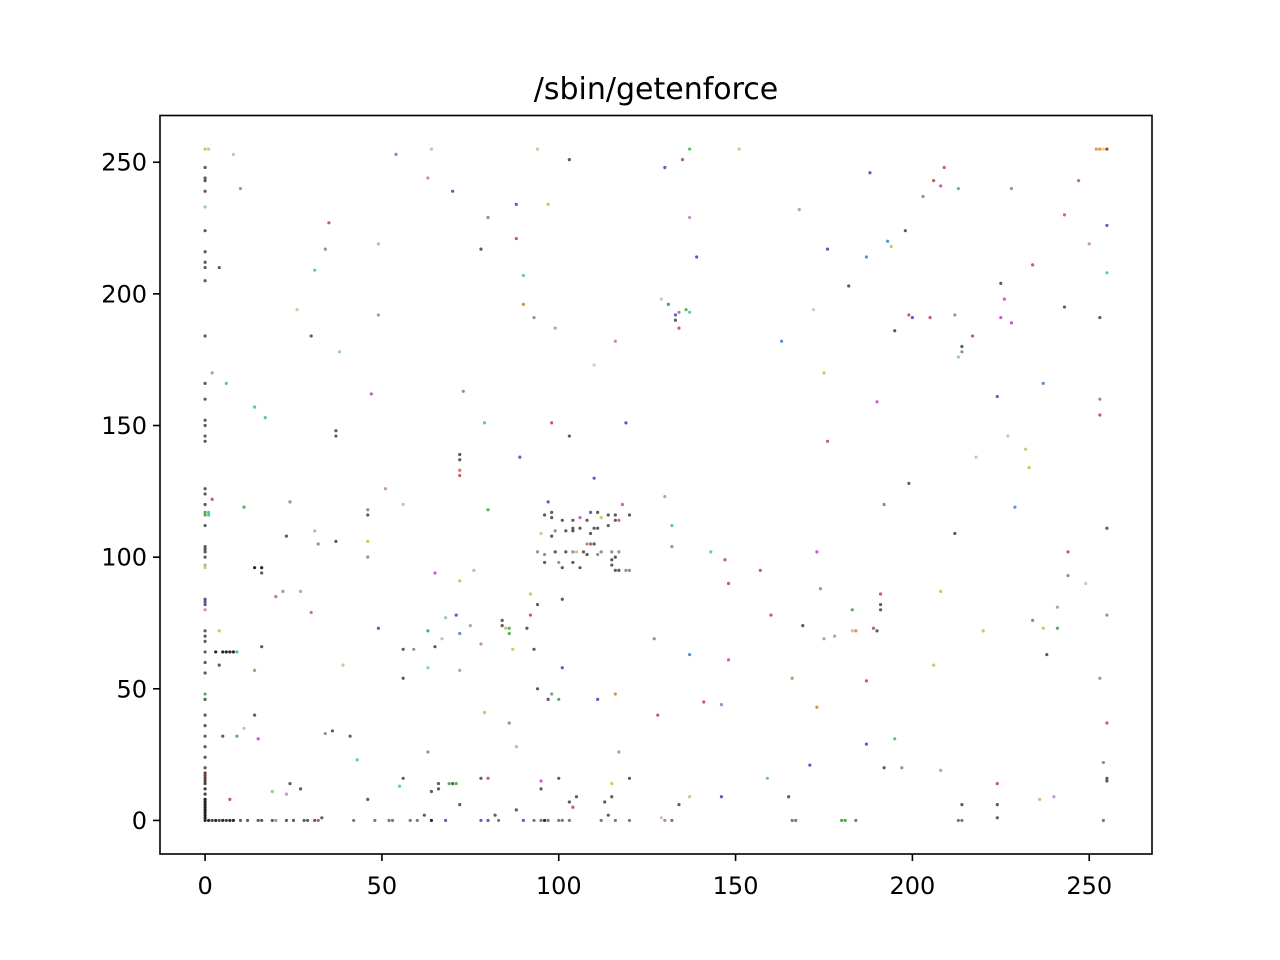 Image resolution: width=1280 pixels, height=960 pixels. I want to click on y-tick-label: 250, so click(124, 163).